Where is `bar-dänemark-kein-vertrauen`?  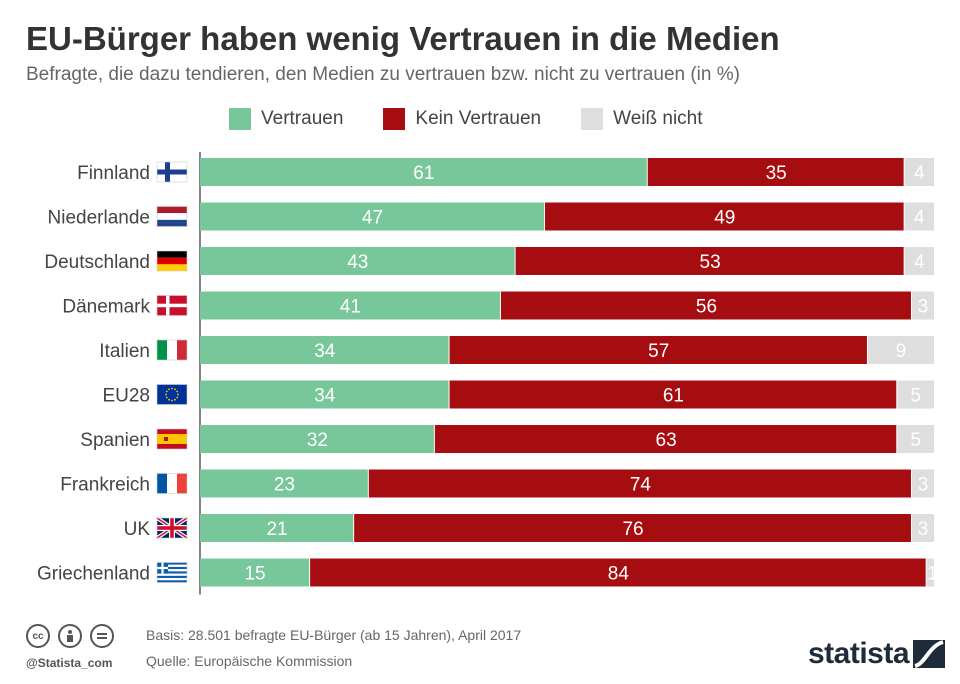
bar-dänemark-kein-vertrauen is located at coordinates (705, 305).